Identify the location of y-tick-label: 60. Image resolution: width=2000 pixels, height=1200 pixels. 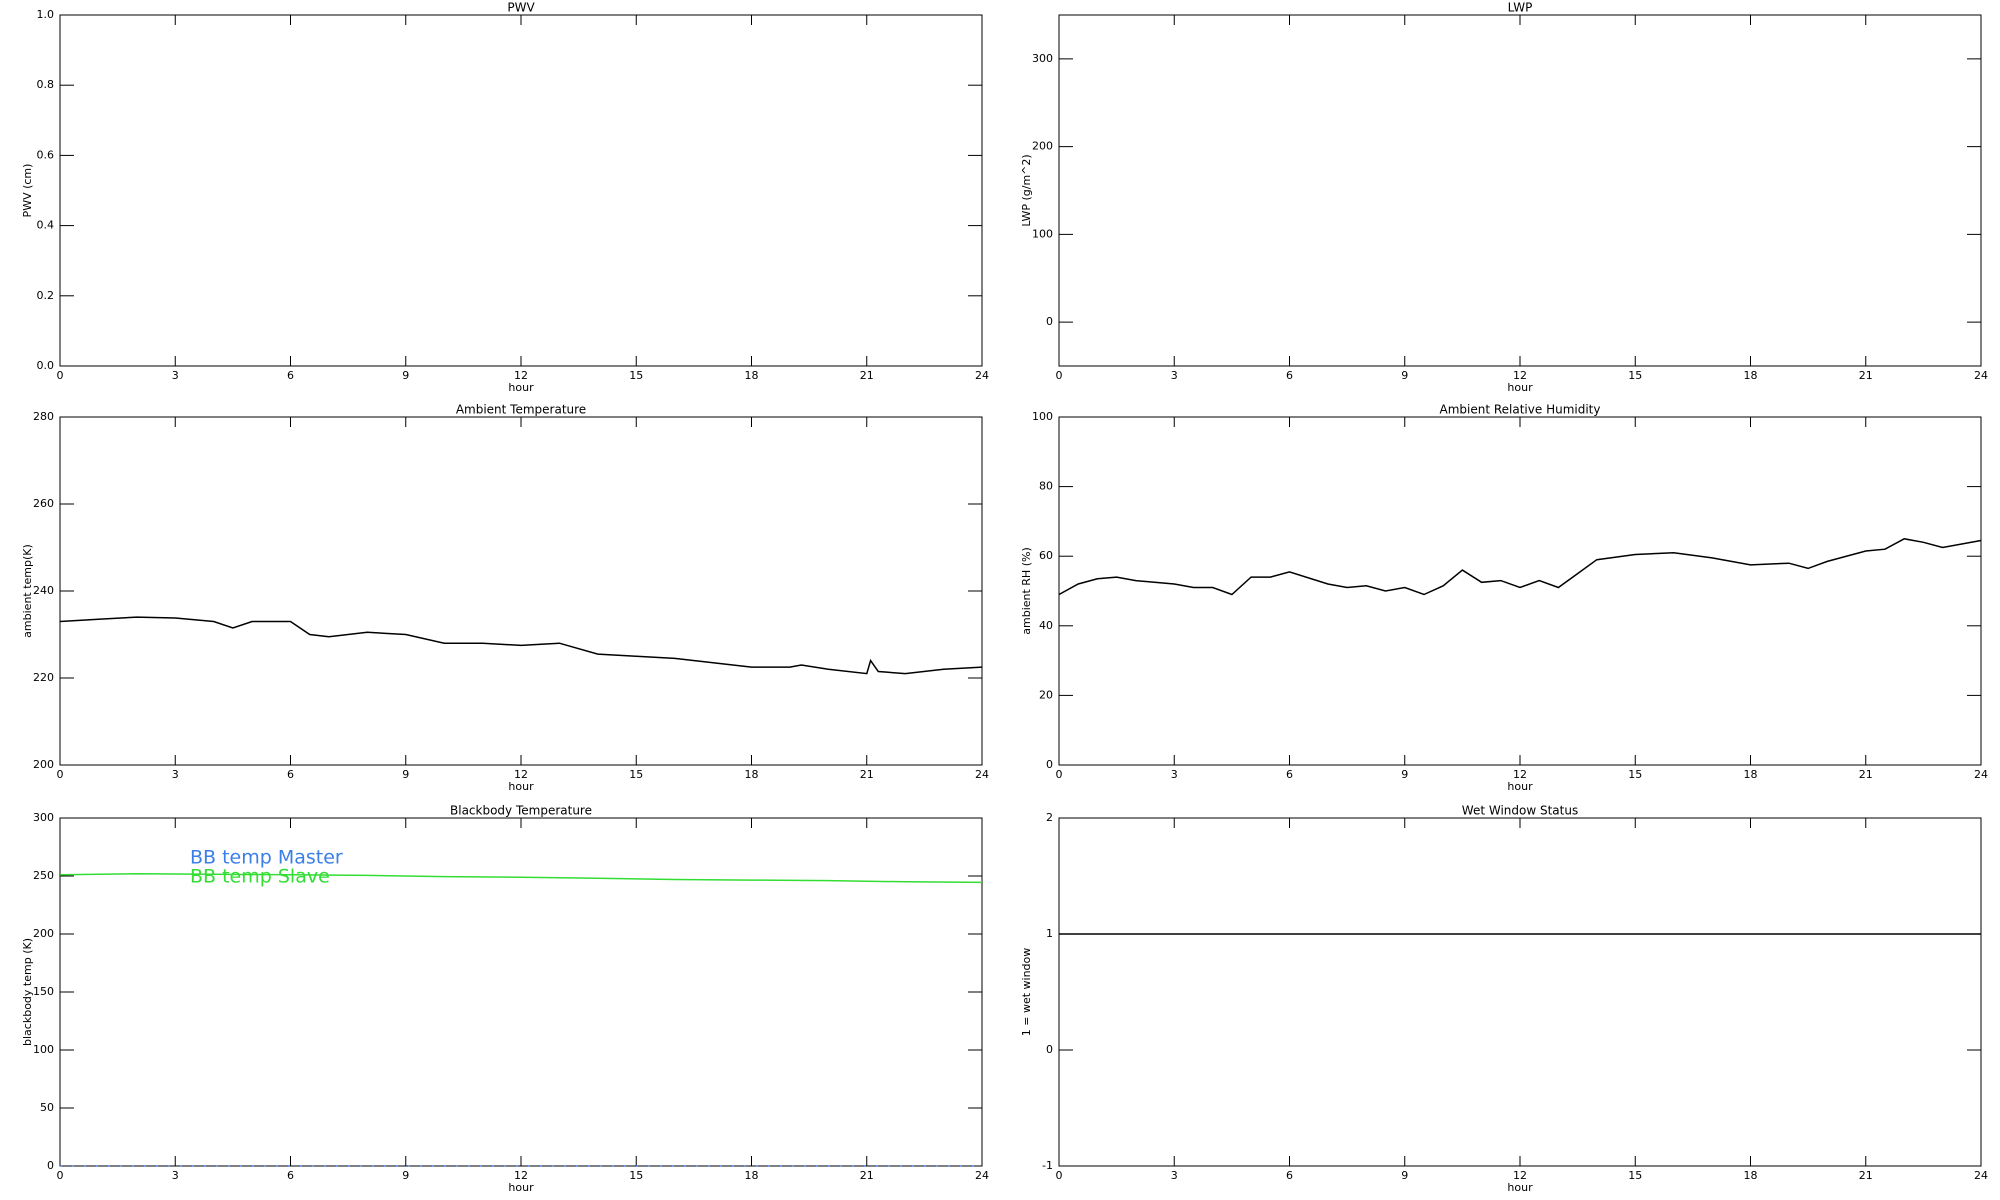
(1046, 555).